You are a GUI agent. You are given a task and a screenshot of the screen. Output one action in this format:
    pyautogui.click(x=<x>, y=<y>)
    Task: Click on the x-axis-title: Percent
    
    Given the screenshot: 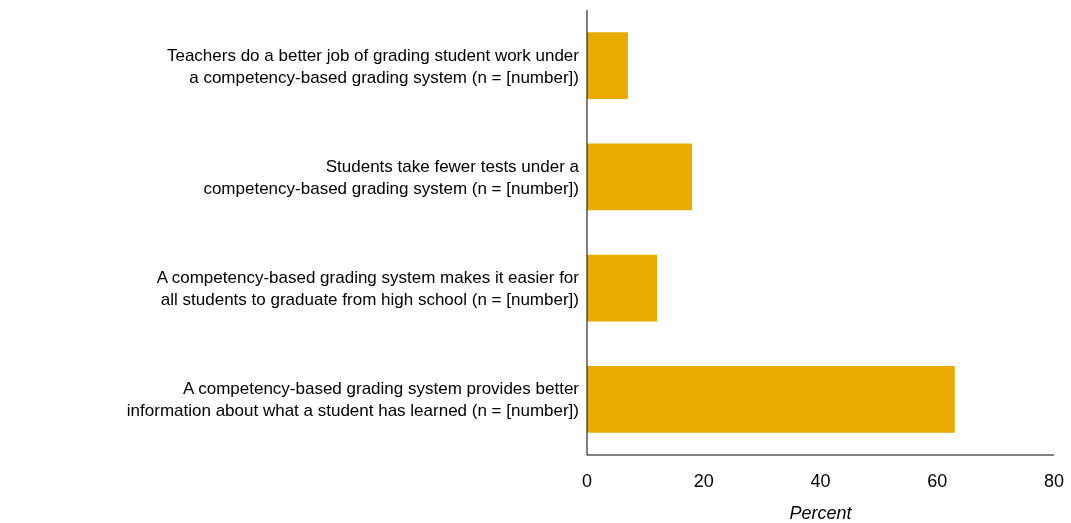 What is the action you would take?
    pyautogui.click(x=821, y=513)
    